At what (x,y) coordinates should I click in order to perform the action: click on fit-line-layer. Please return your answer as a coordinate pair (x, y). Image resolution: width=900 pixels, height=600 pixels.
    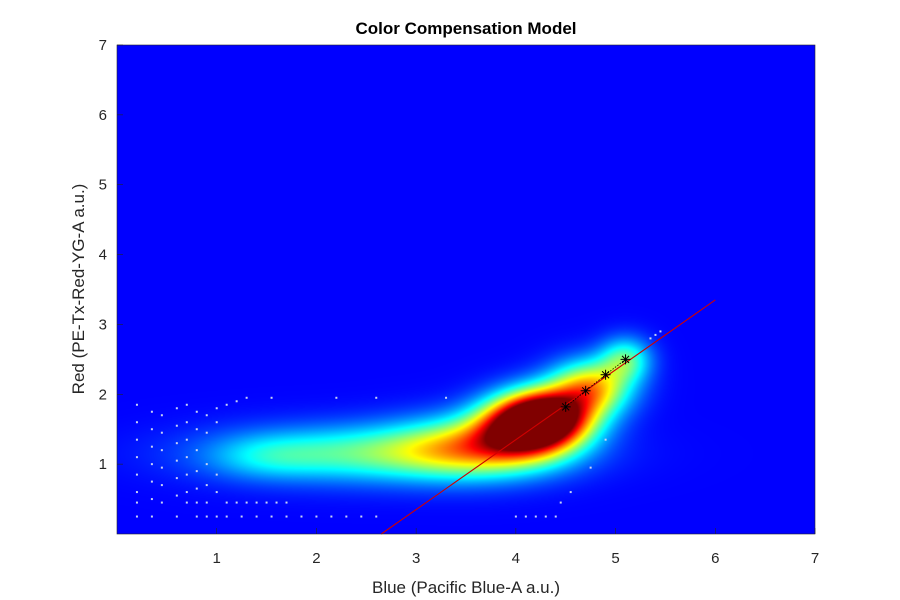
    Looking at the image, I should click on (548, 417).